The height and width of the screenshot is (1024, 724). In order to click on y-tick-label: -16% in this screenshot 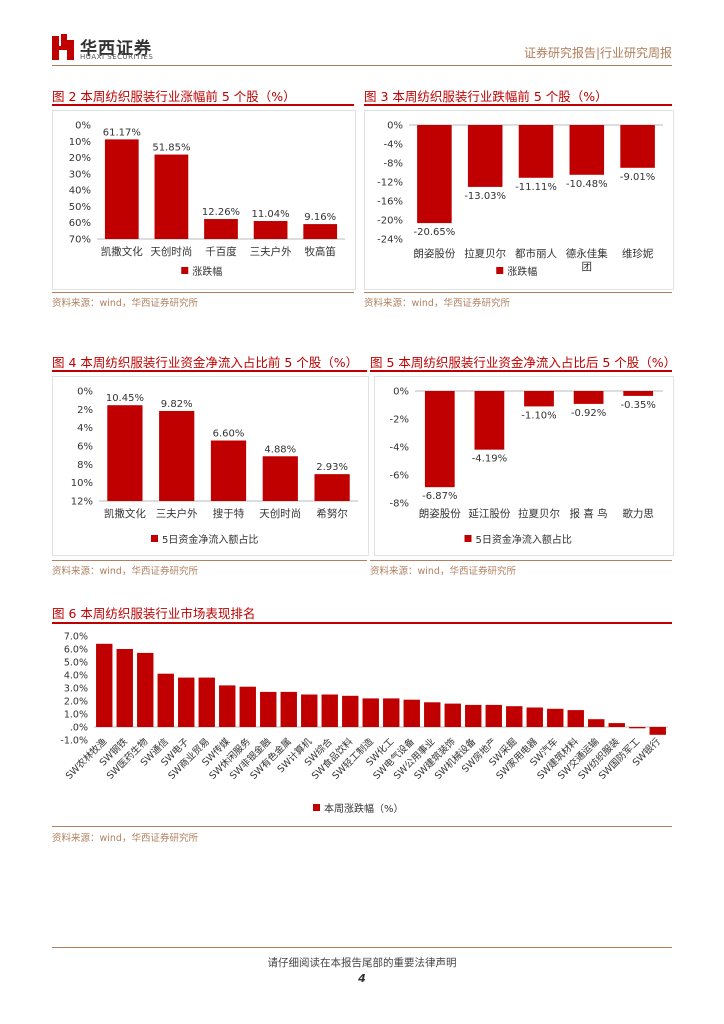, I will do `click(390, 202)`.